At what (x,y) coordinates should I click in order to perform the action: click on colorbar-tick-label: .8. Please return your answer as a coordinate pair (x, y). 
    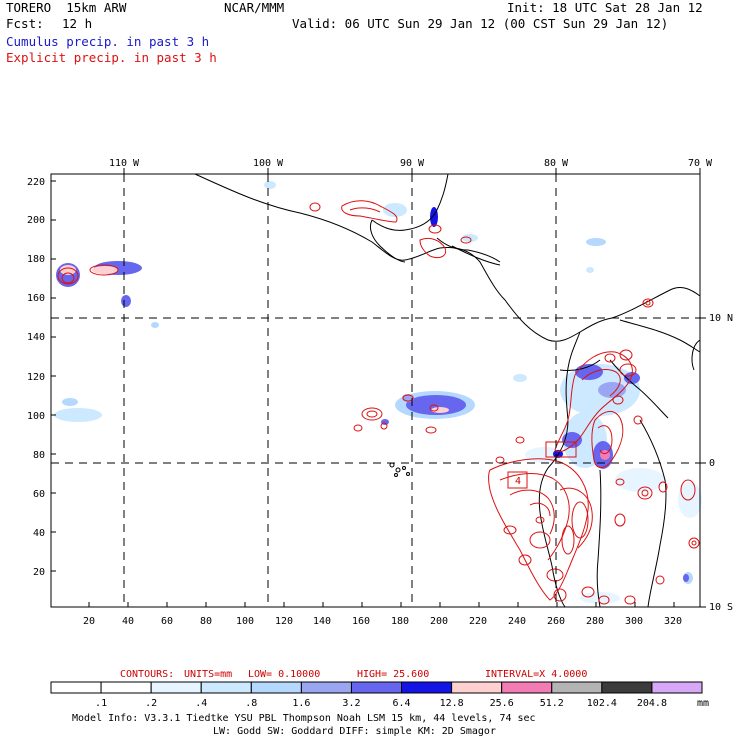
    Looking at the image, I should click on (251, 703).